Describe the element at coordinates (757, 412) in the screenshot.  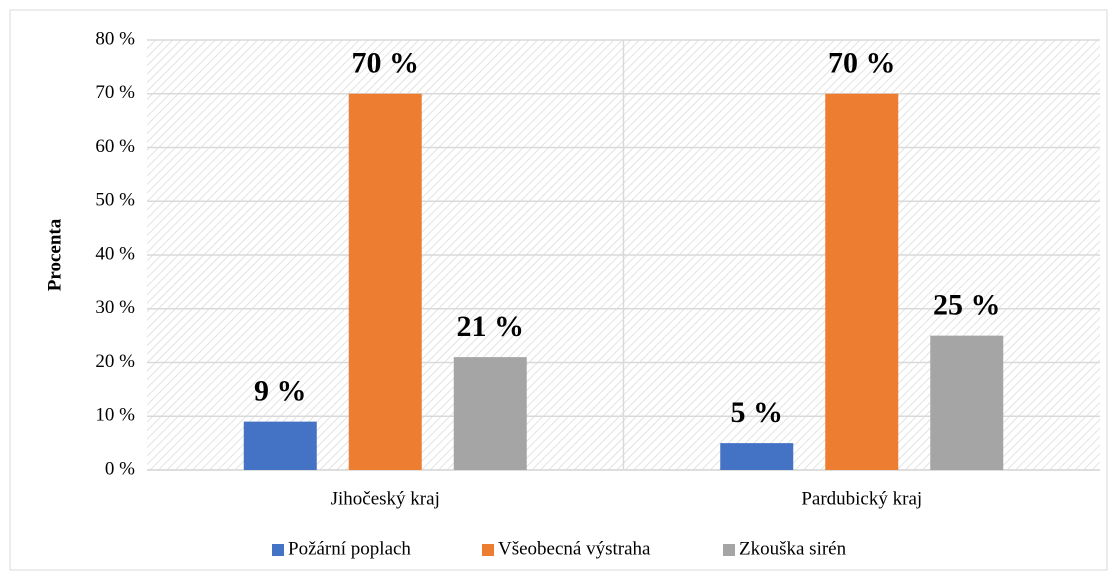
I see `value-label: 5 %` at that location.